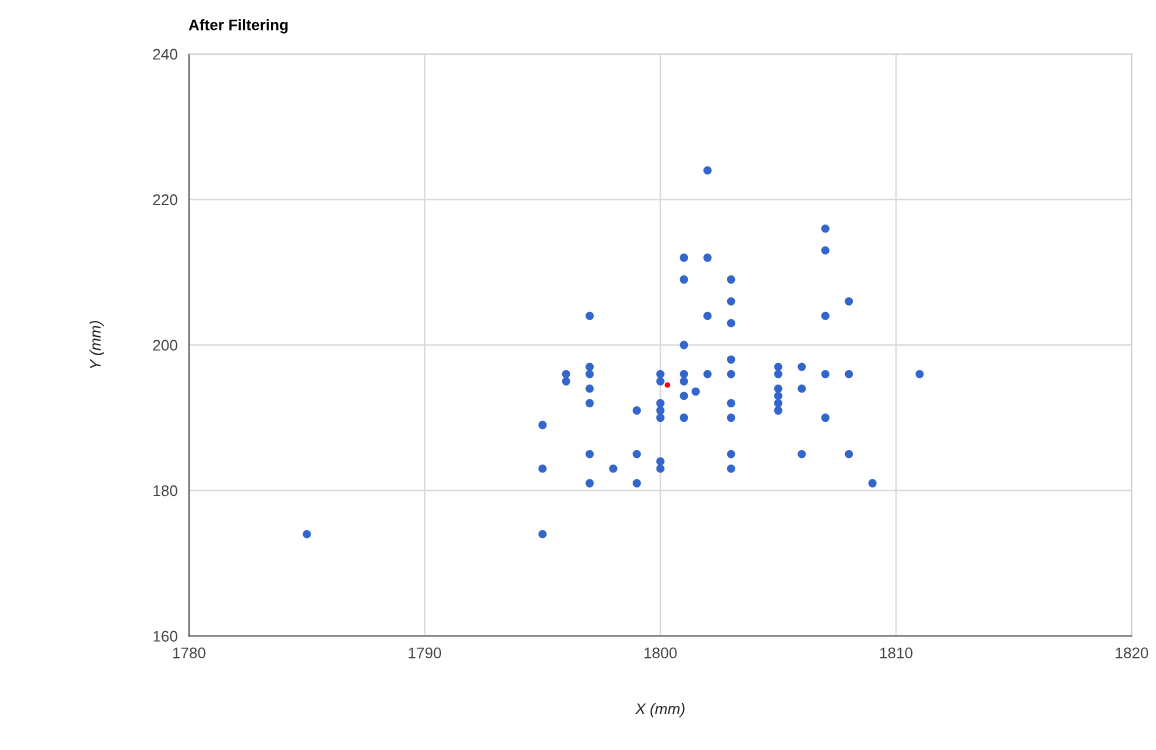 The image size is (1156, 750). Describe the element at coordinates (425, 653) in the screenshot. I see `x-tick-label: 1790` at that location.